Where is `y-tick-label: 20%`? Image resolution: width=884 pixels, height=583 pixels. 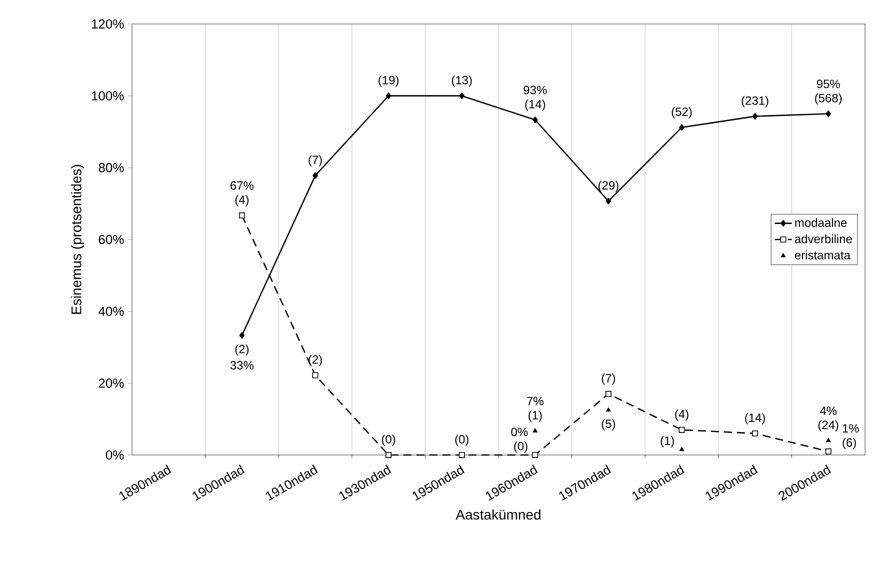 y-tick-label: 20% is located at coordinates (111, 383).